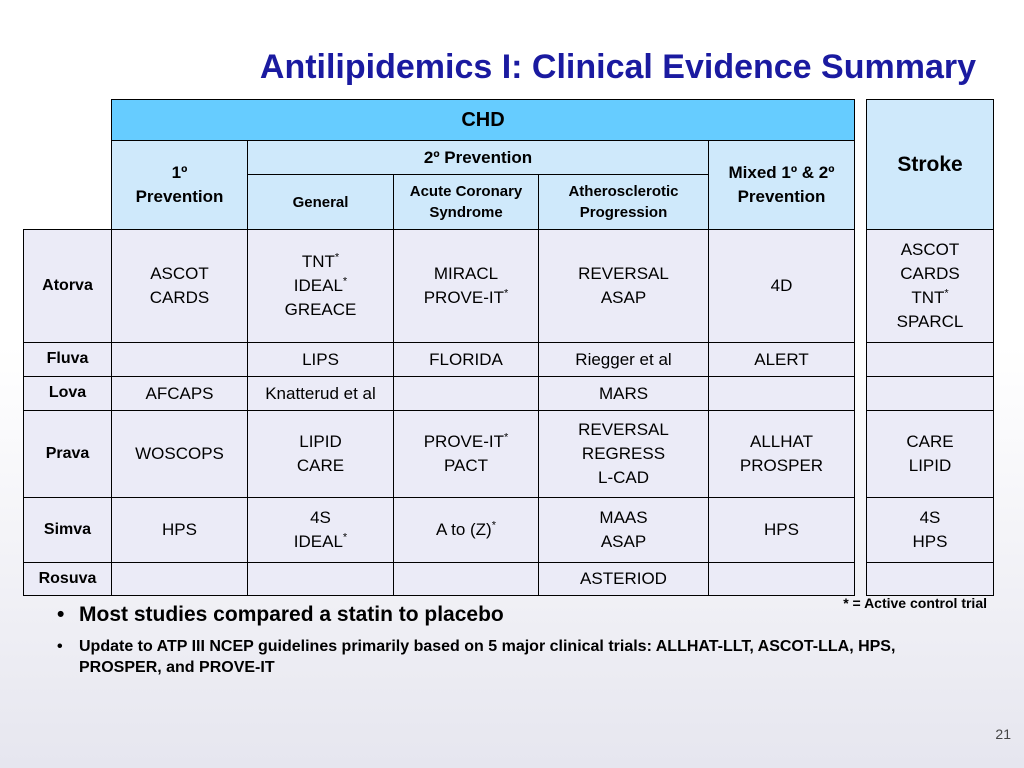  Describe the element at coordinates (320, 261) in the screenshot. I see `trial-name: TNT*` at that location.